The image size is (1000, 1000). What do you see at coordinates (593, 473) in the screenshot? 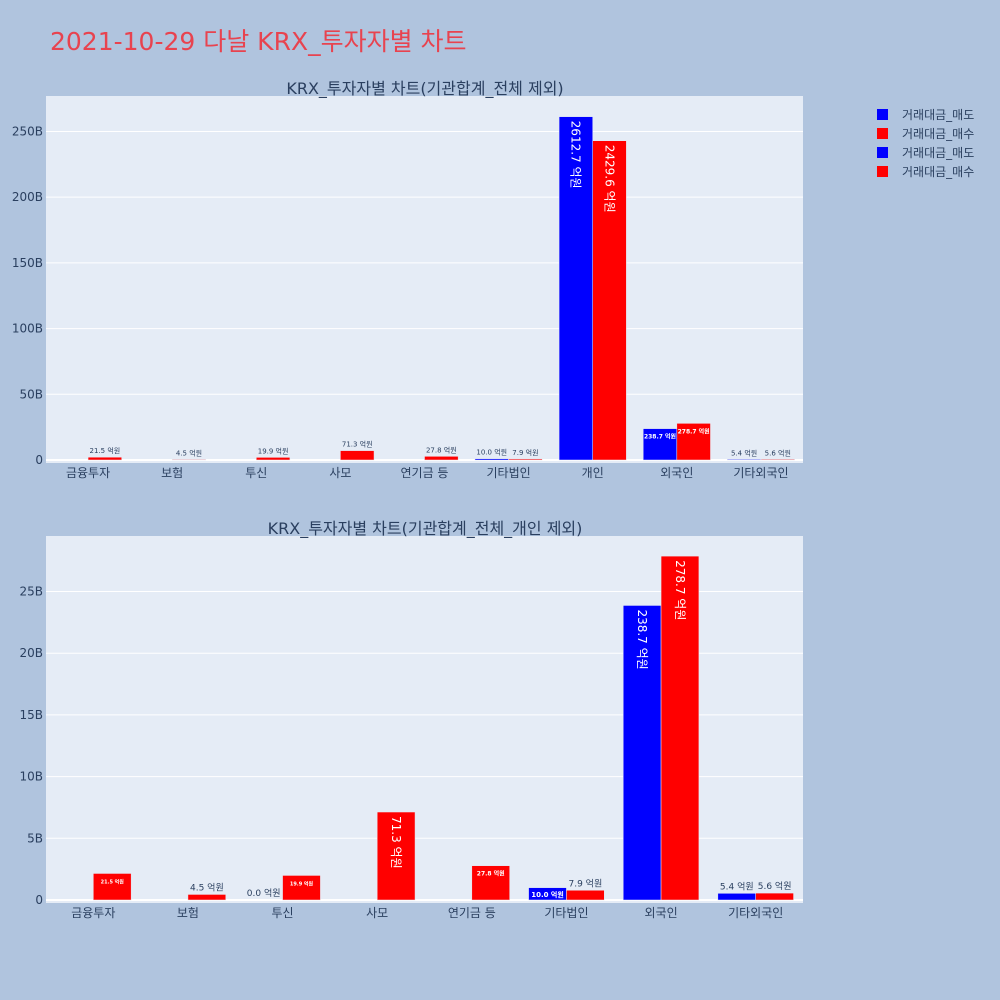
I see `x-tick-label: 개인` at bounding box center [593, 473].